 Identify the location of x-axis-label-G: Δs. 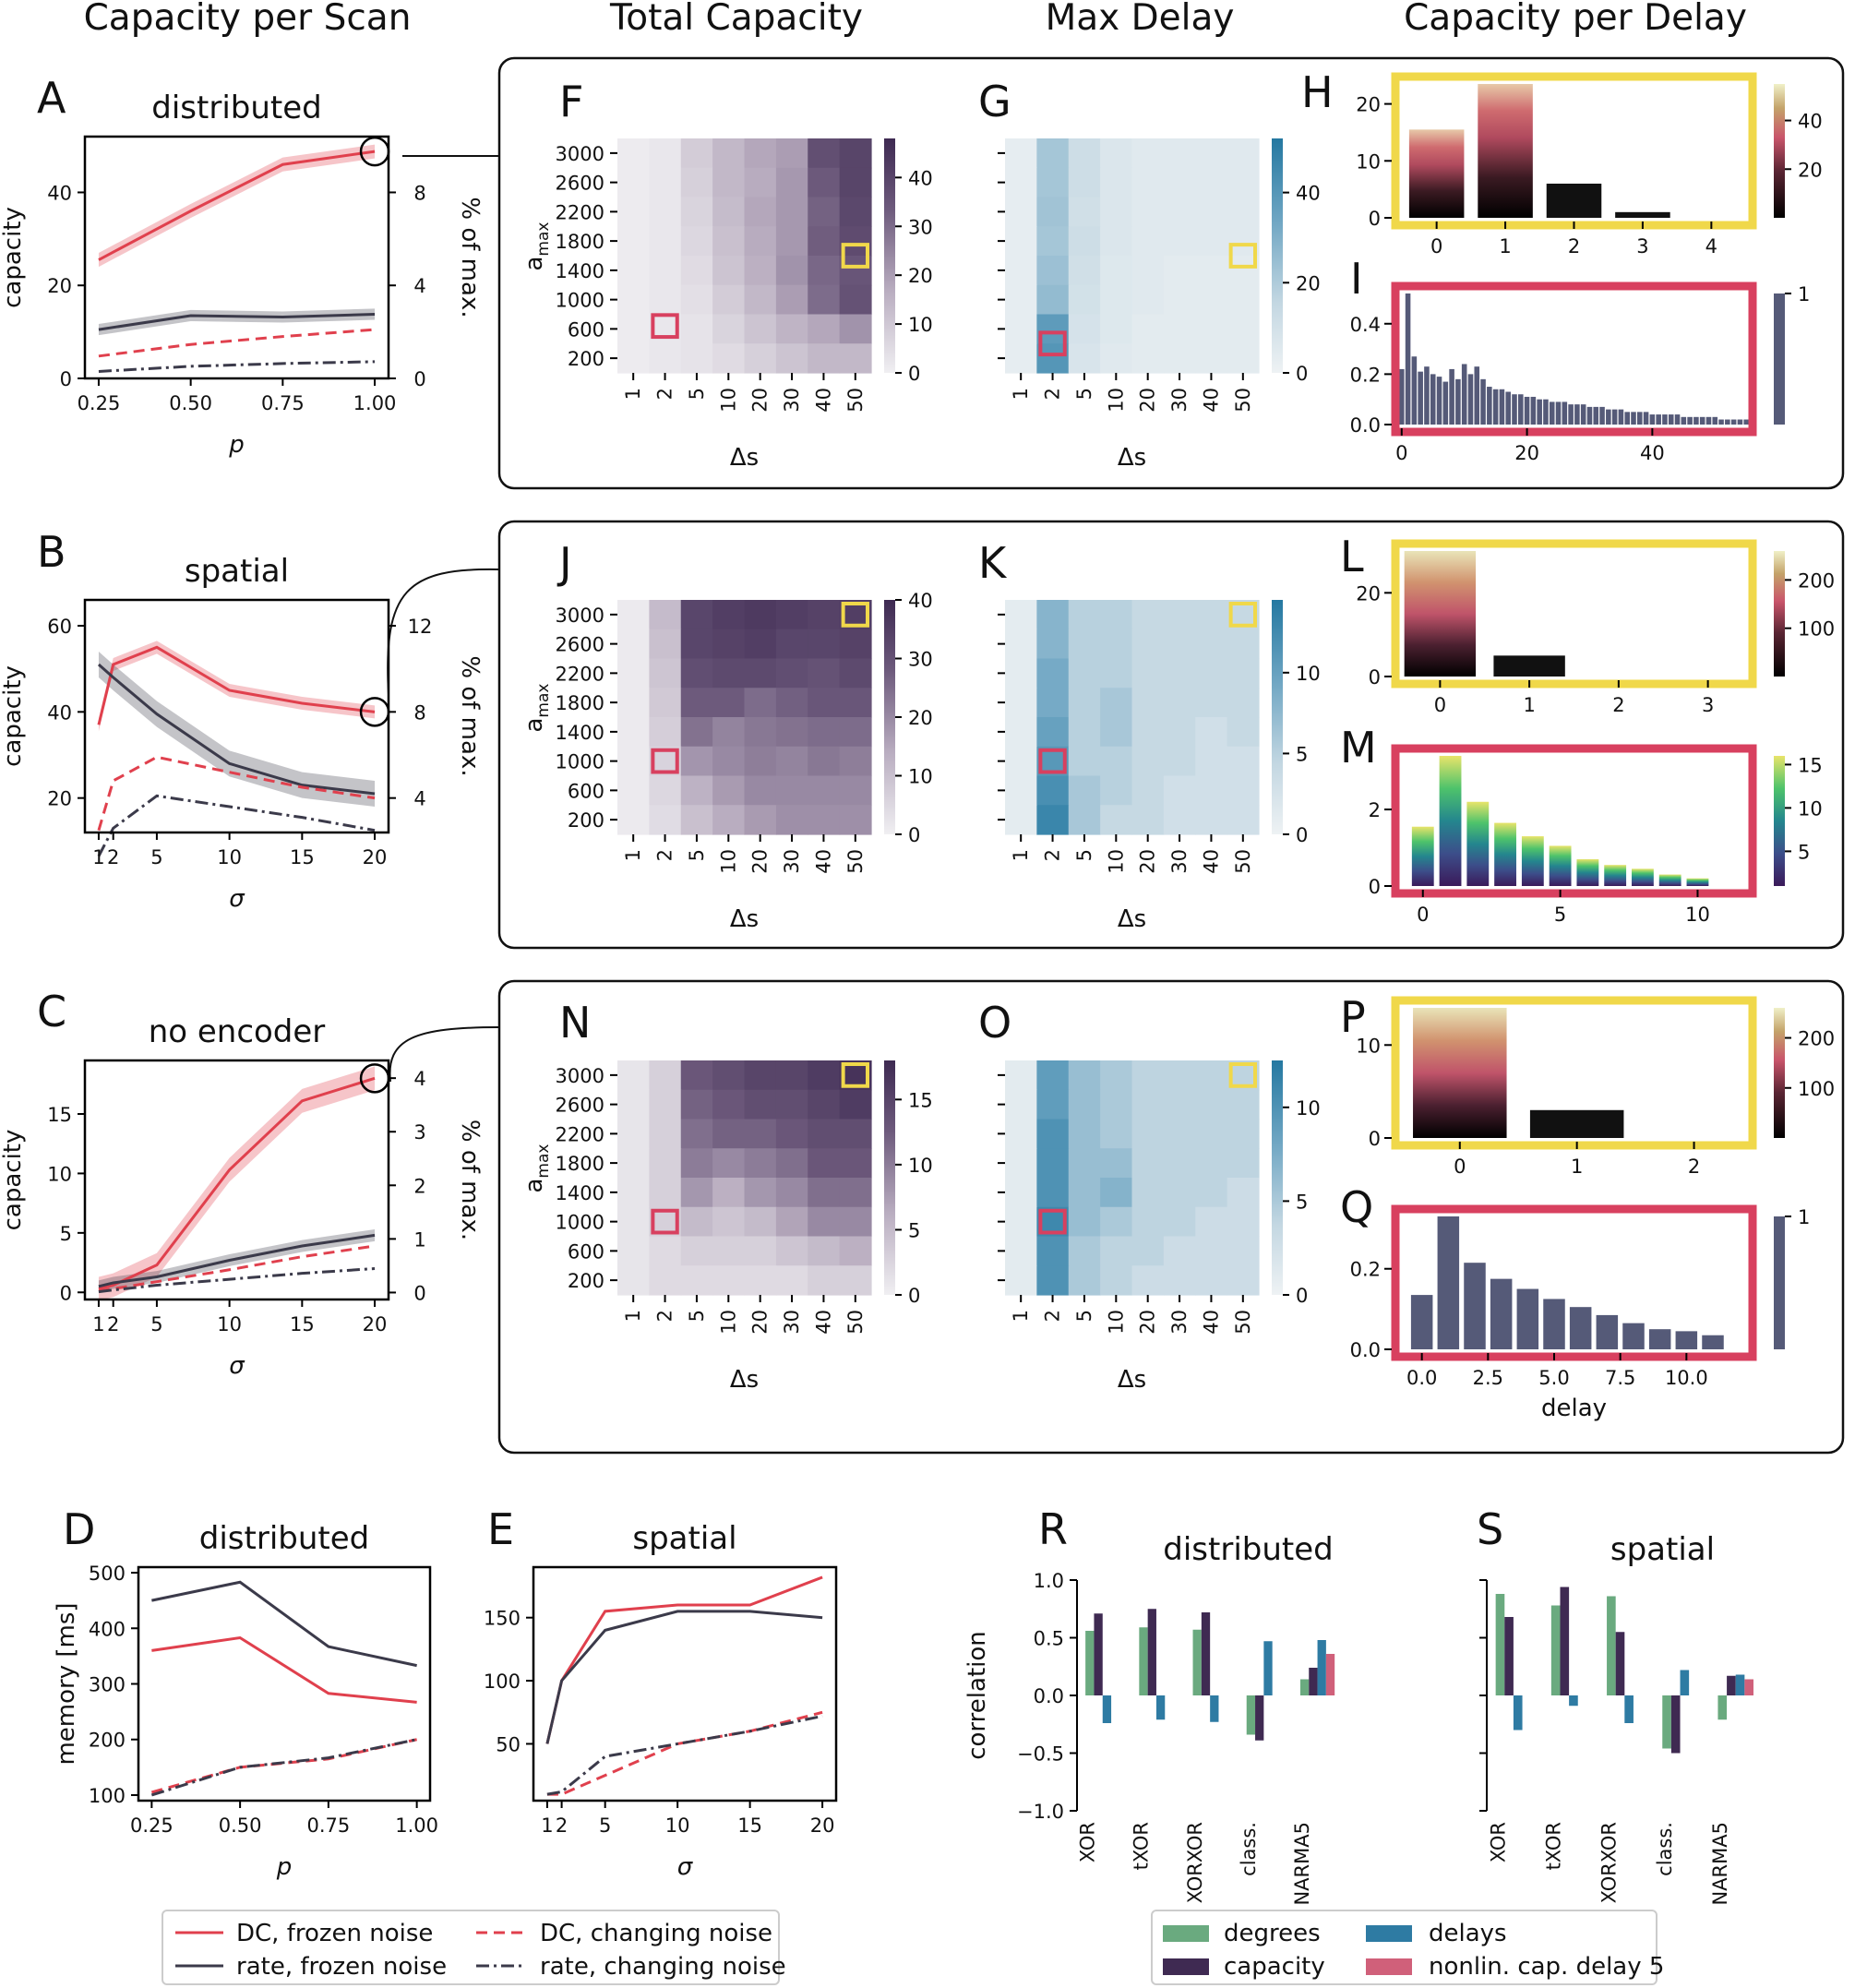
(1132, 458).